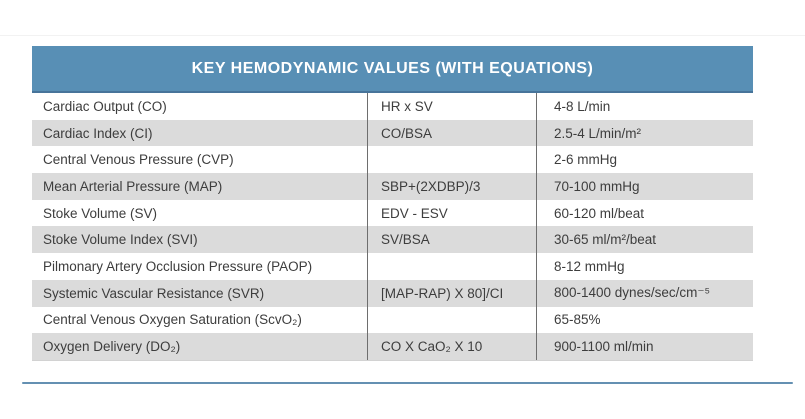 Image resolution: width=805 pixels, height=419 pixels. What do you see at coordinates (644, 320) in the screenshot?
I see `value-cell: 65-85%` at bounding box center [644, 320].